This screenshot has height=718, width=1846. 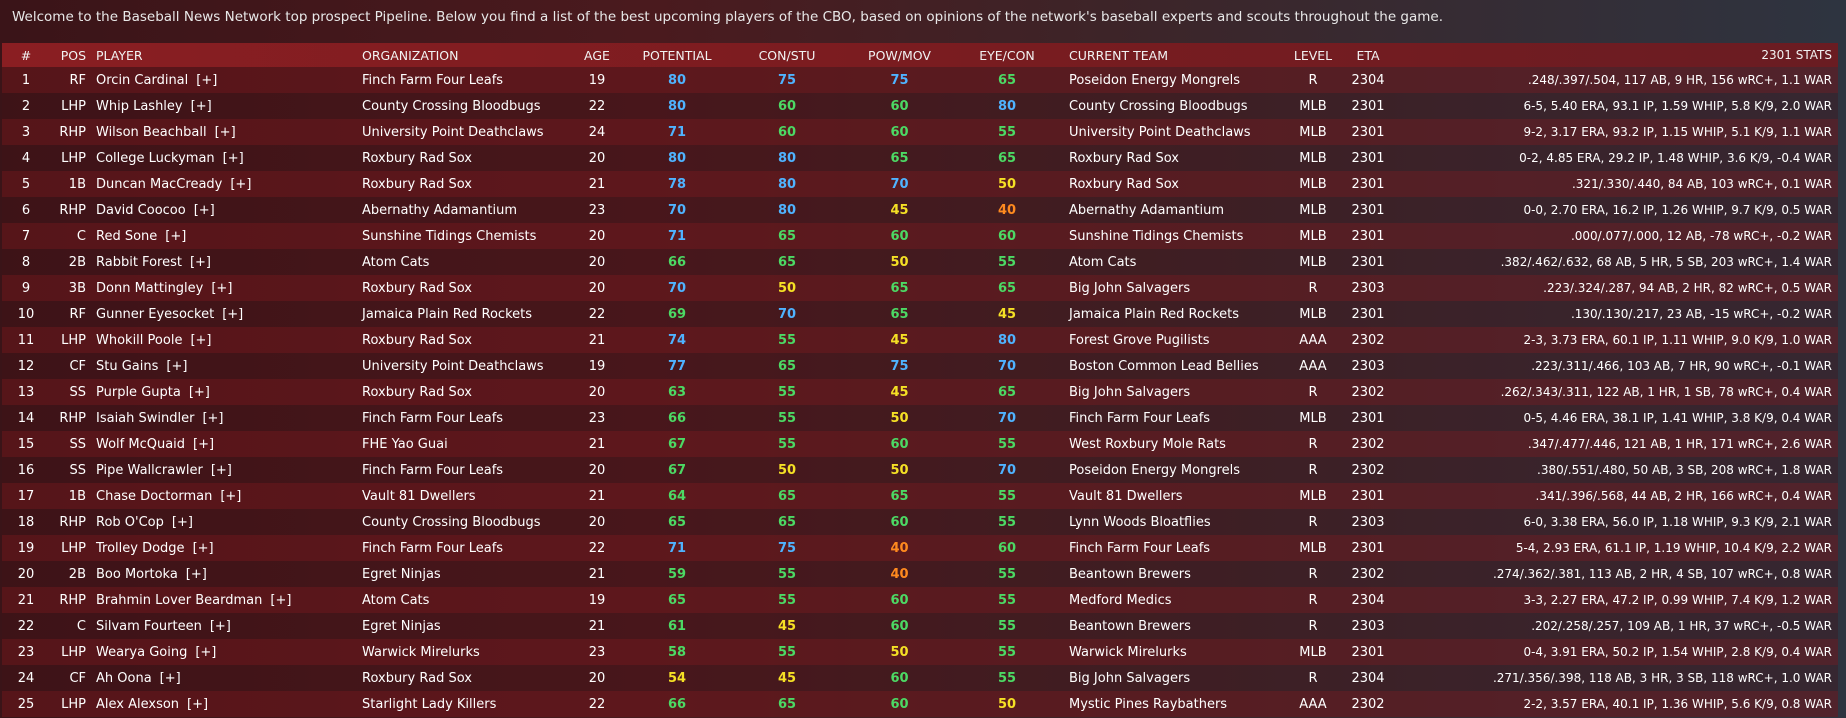 I want to click on col-header-pos: POS, so click(x=73, y=55).